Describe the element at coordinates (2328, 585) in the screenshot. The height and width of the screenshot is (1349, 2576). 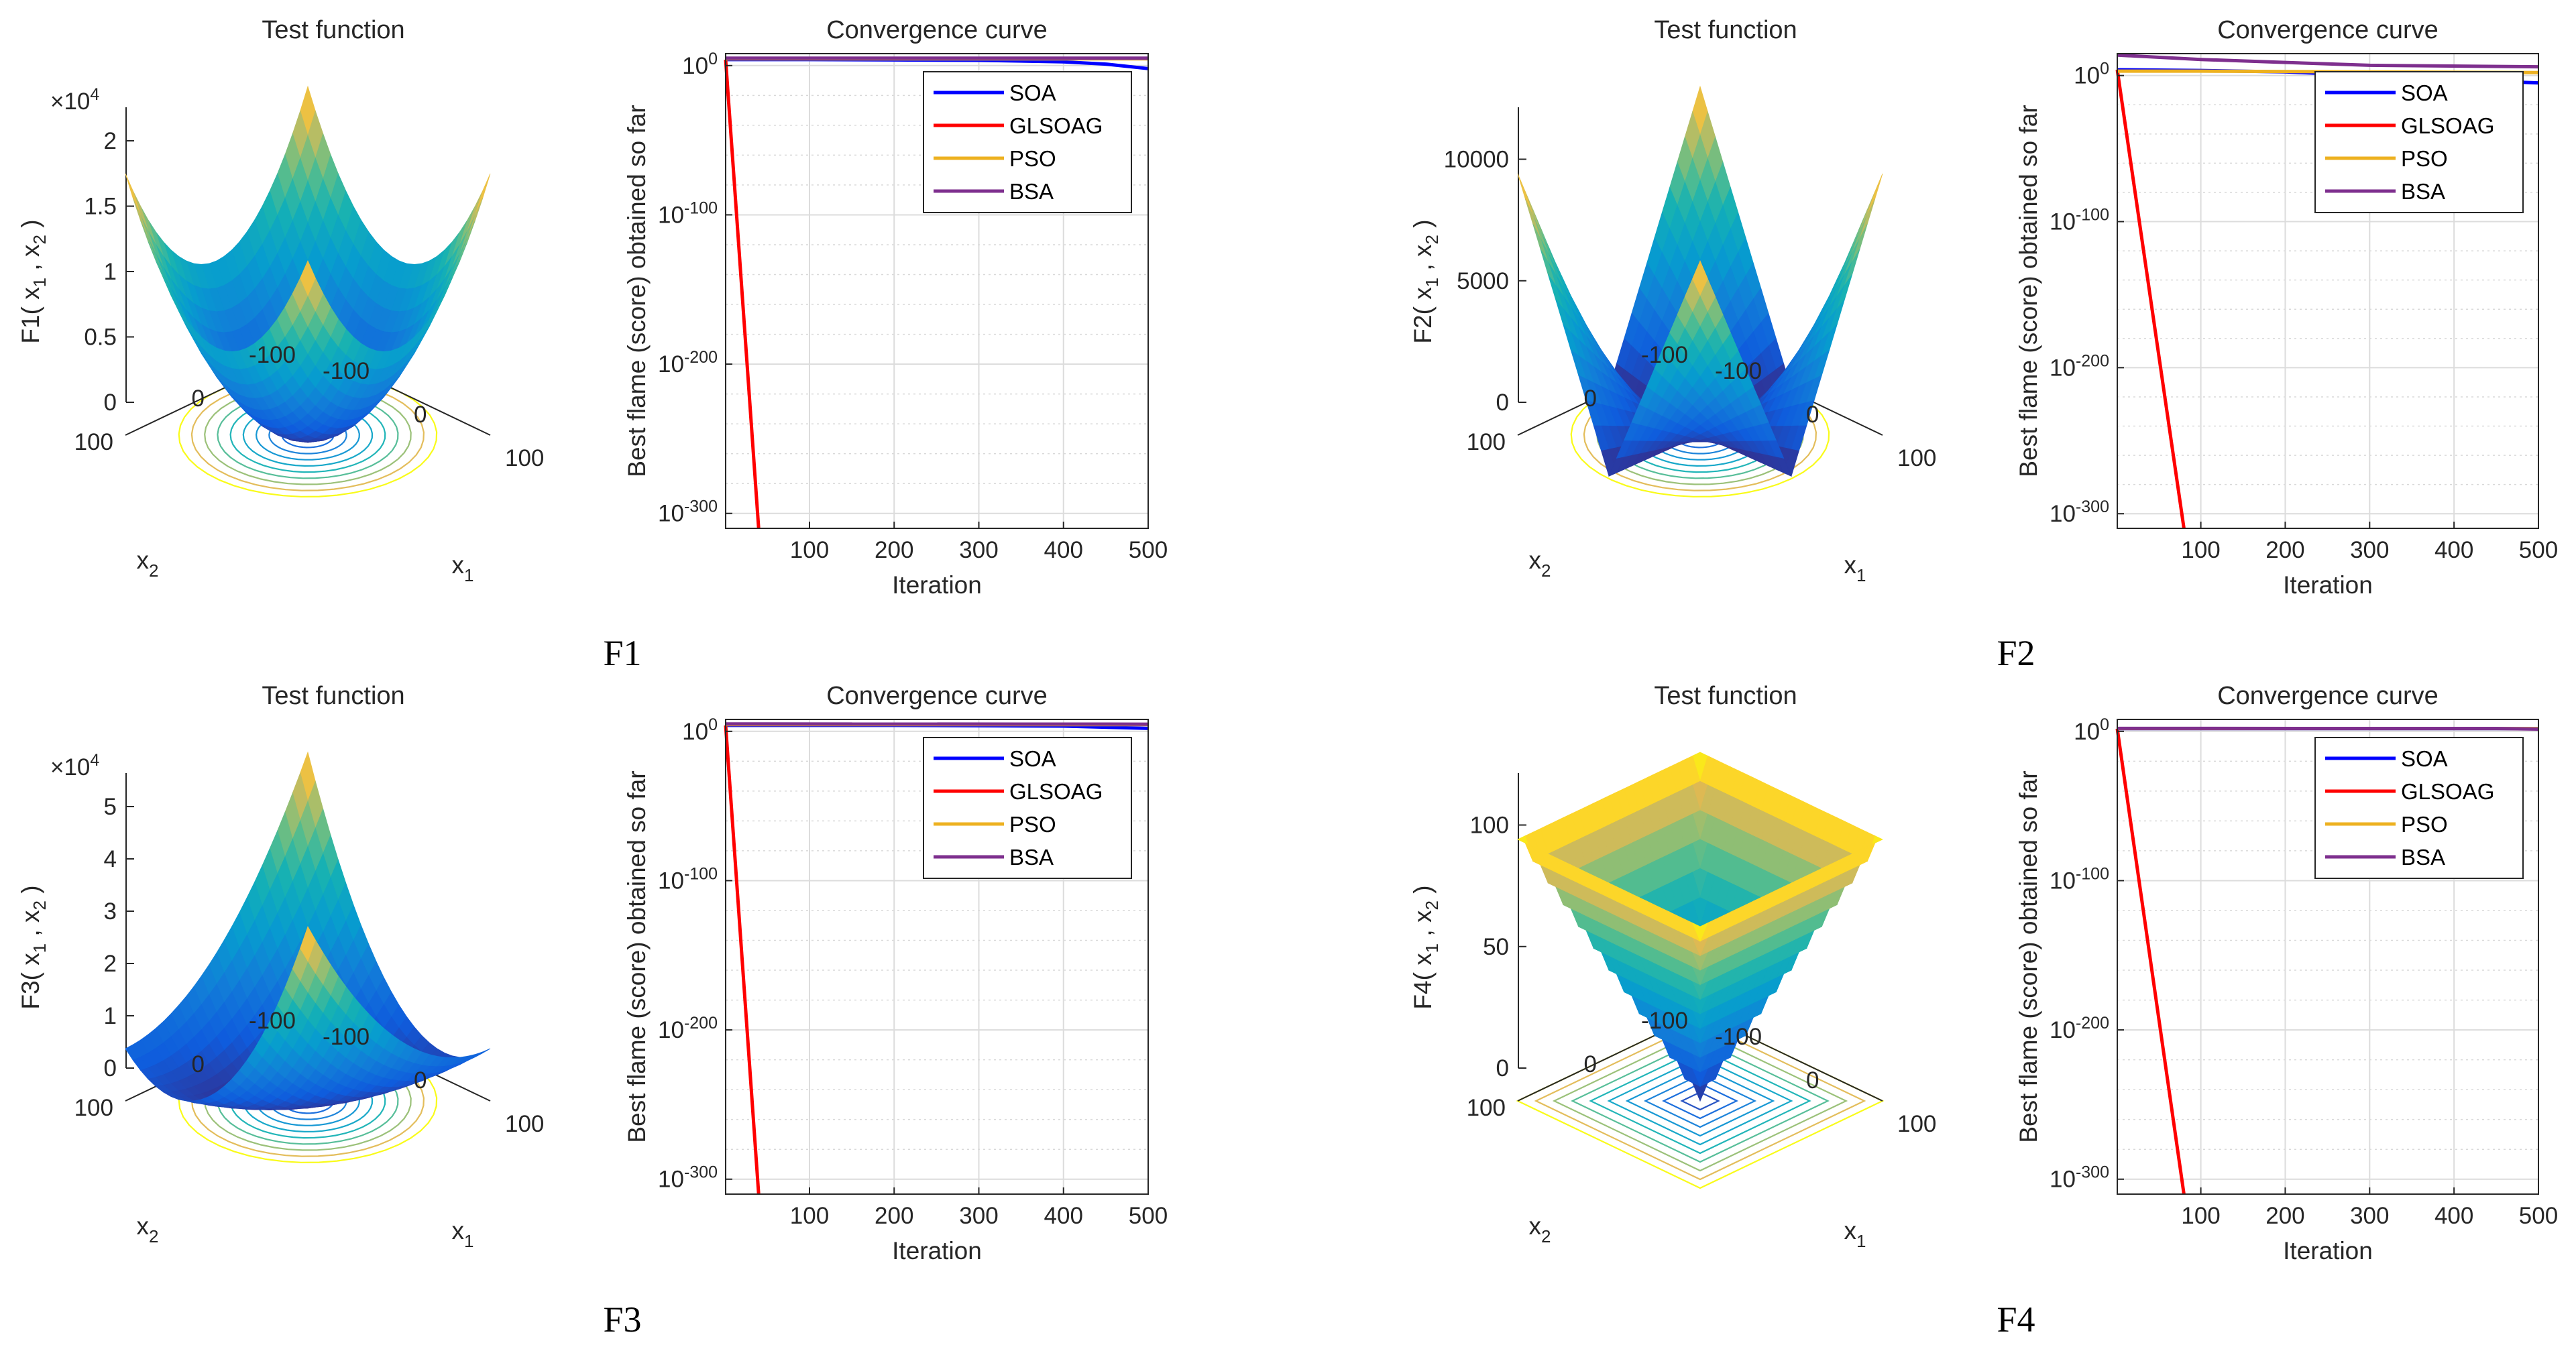
I see `x-axis-label: Iteration` at that location.